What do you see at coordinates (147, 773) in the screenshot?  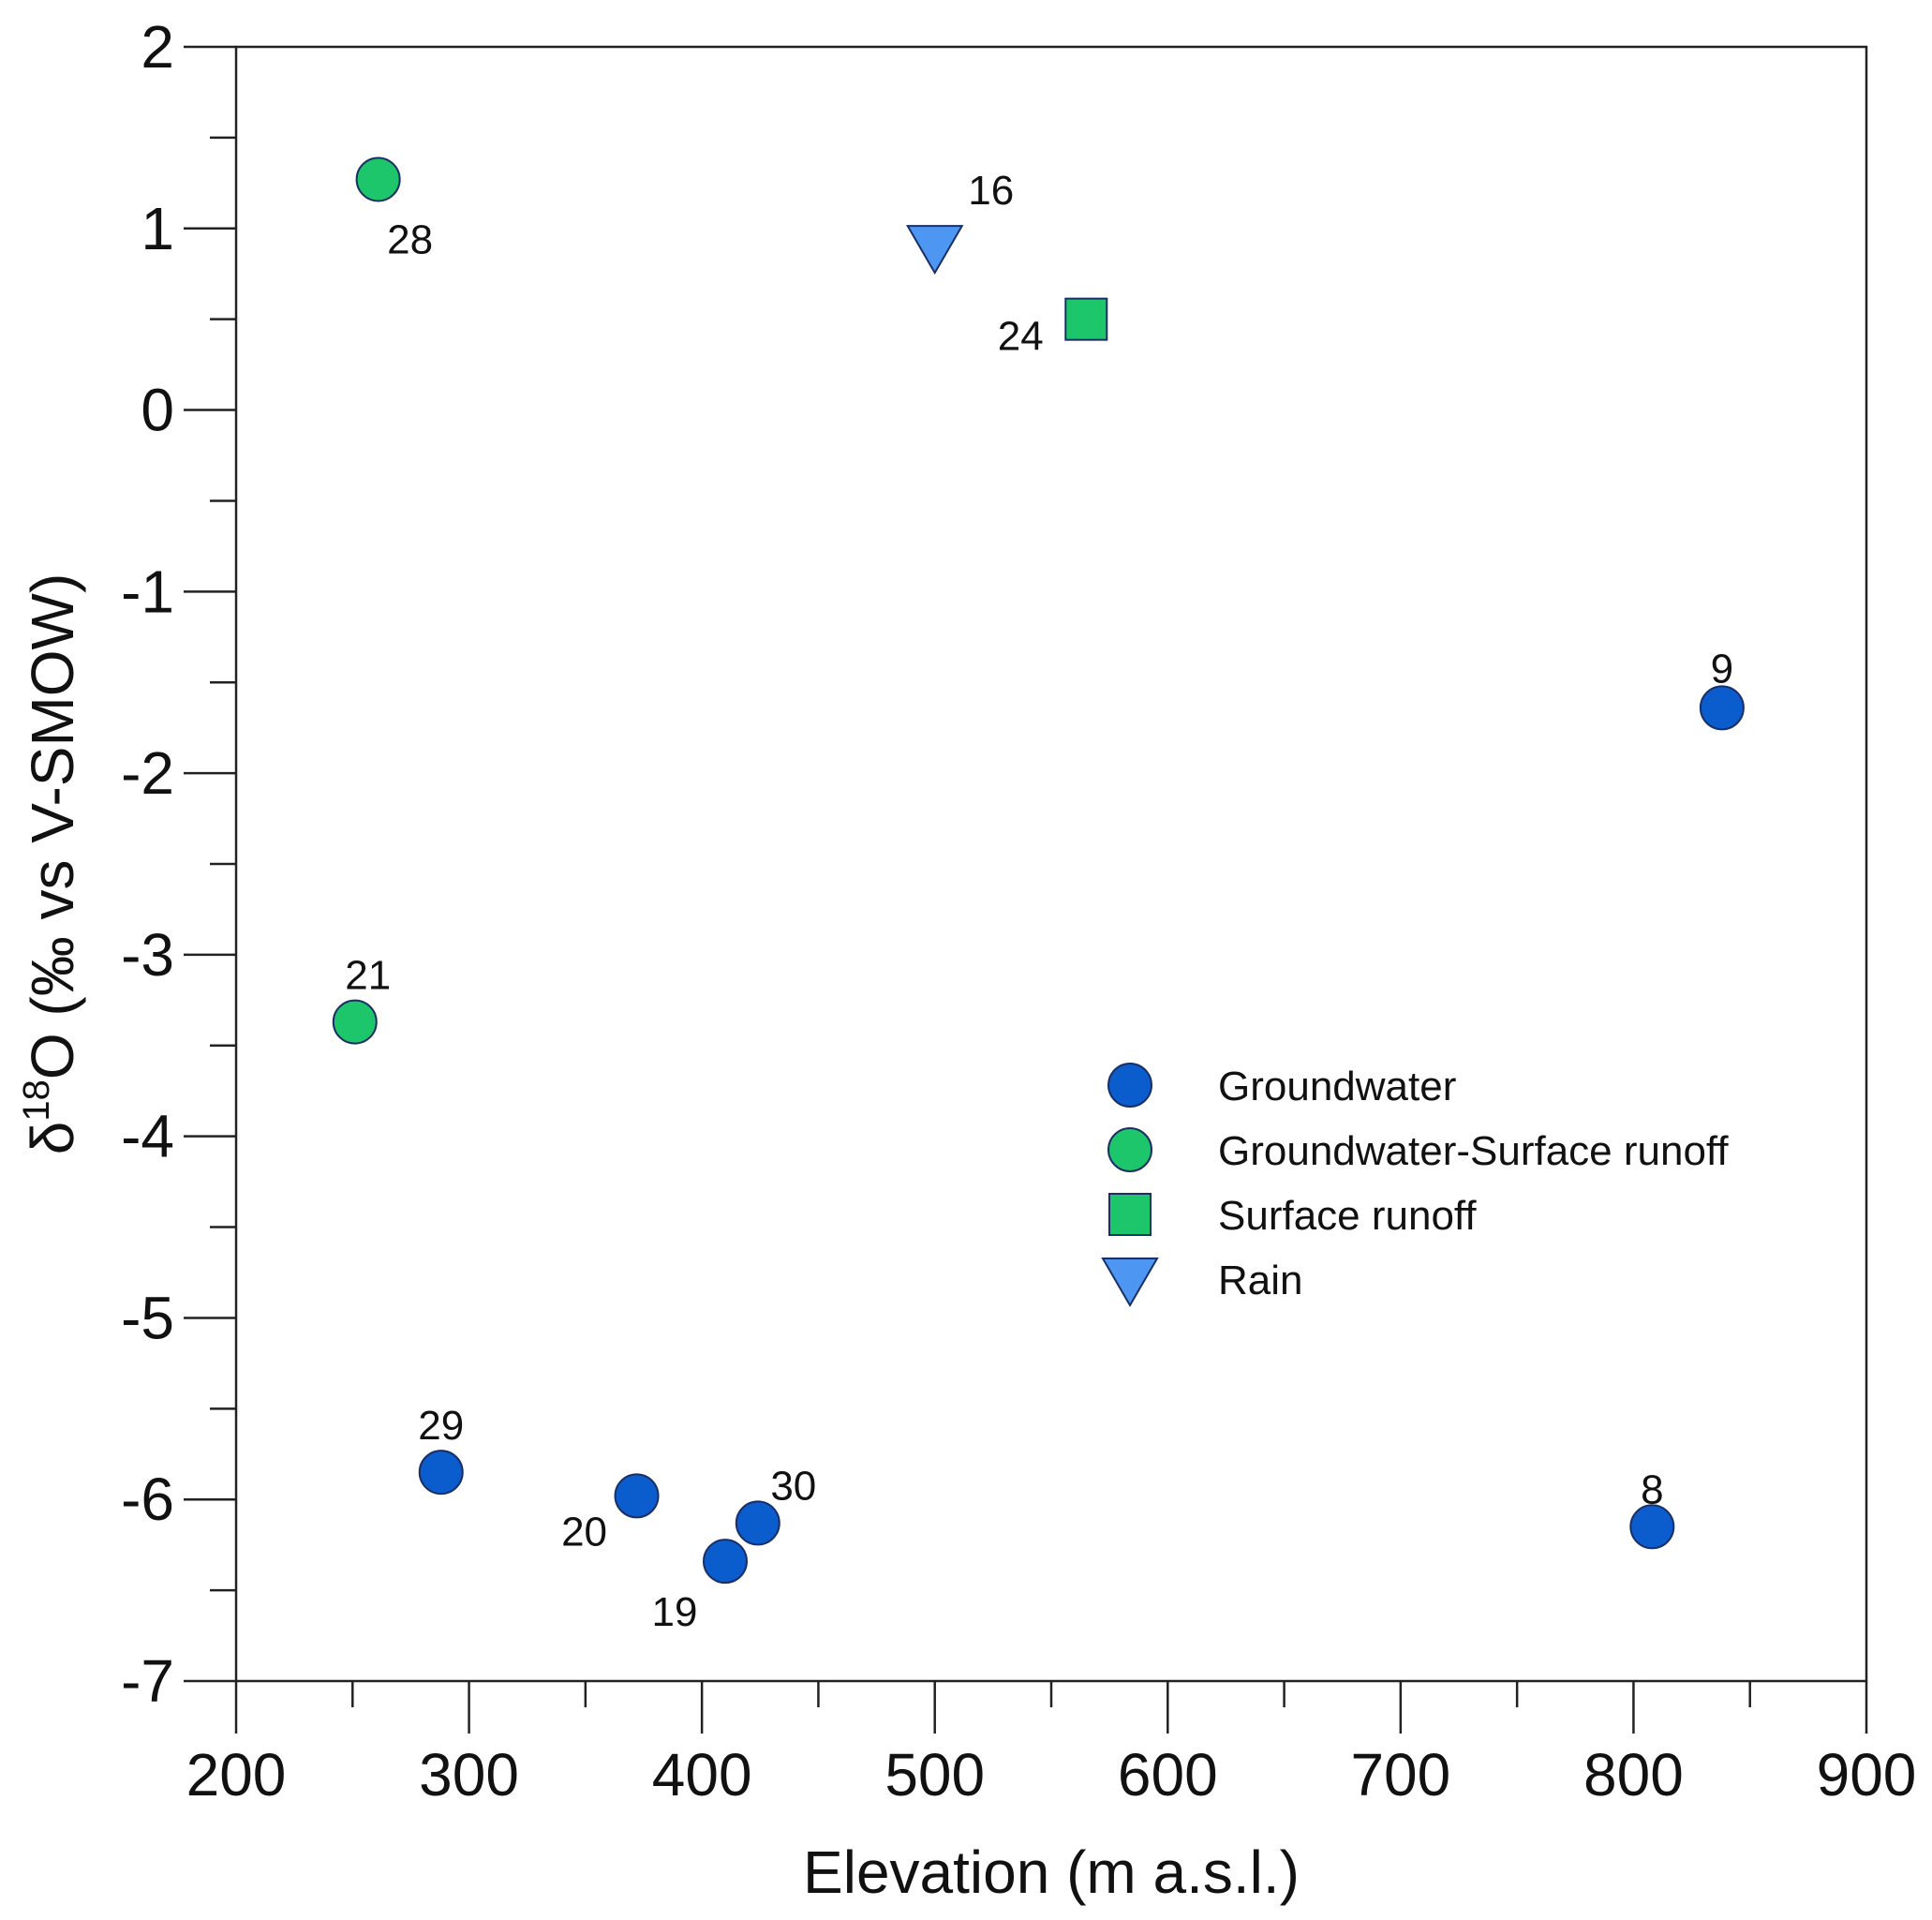 I see `y-tick-label: -2` at bounding box center [147, 773].